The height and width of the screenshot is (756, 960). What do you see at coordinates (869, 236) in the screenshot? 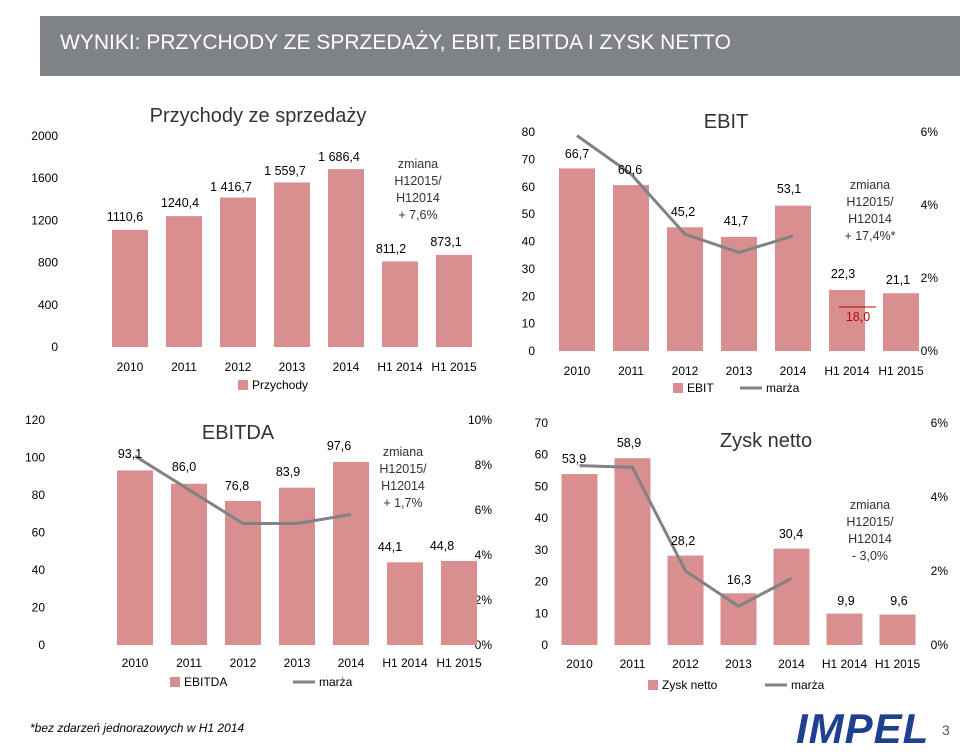
I see `change-annotation: + 17,4%*` at bounding box center [869, 236].